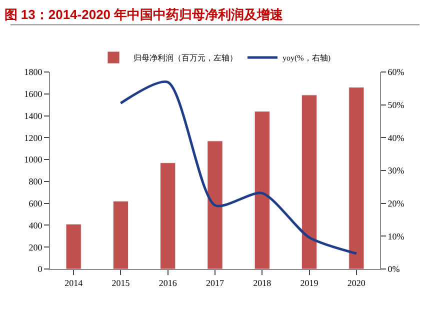  What do you see at coordinates (215, 283) in the screenshot?
I see `x-tick-label: 2017` at bounding box center [215, 283].